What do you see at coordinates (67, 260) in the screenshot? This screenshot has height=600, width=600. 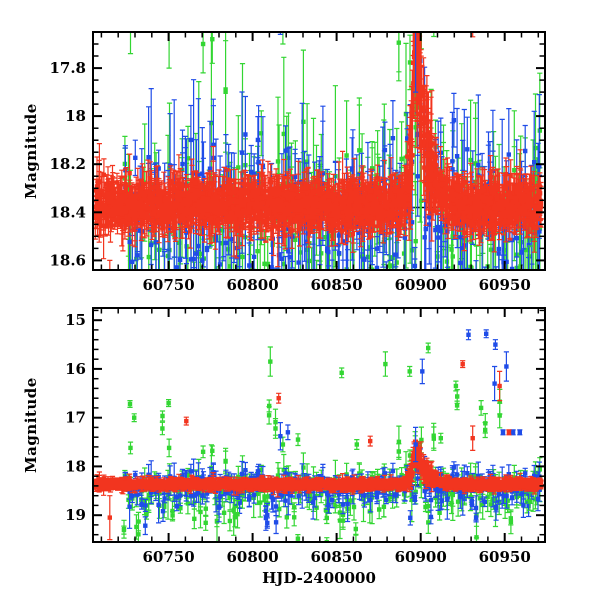 I see `y-tick-label: 18.6` at bounding box center [67, 260].